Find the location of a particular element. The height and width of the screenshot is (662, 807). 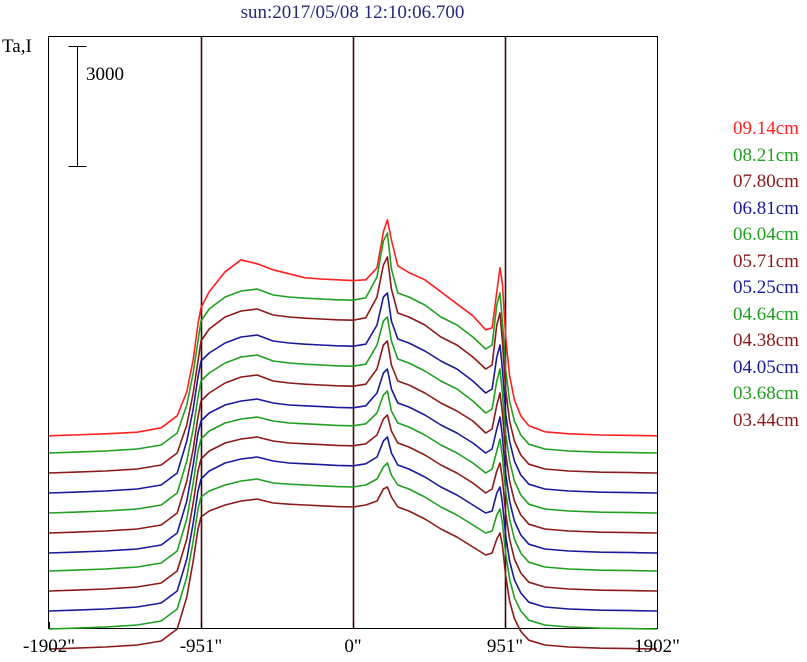

legend-item-03.68cm: 03.68cm is located at coordinates (766, 393).